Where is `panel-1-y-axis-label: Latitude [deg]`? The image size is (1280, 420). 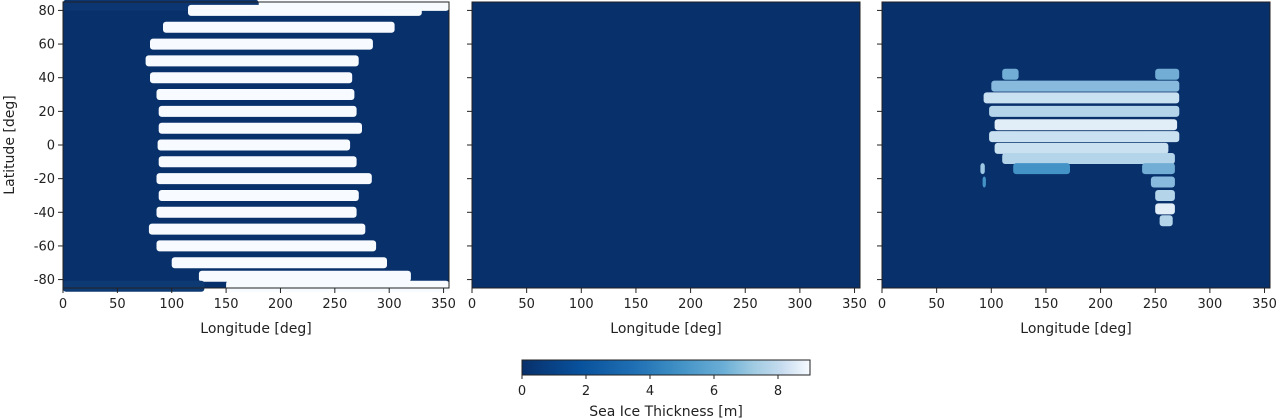
panel-1-y-axis-label: Latitude [deg] is located at coordinates (10, 144).